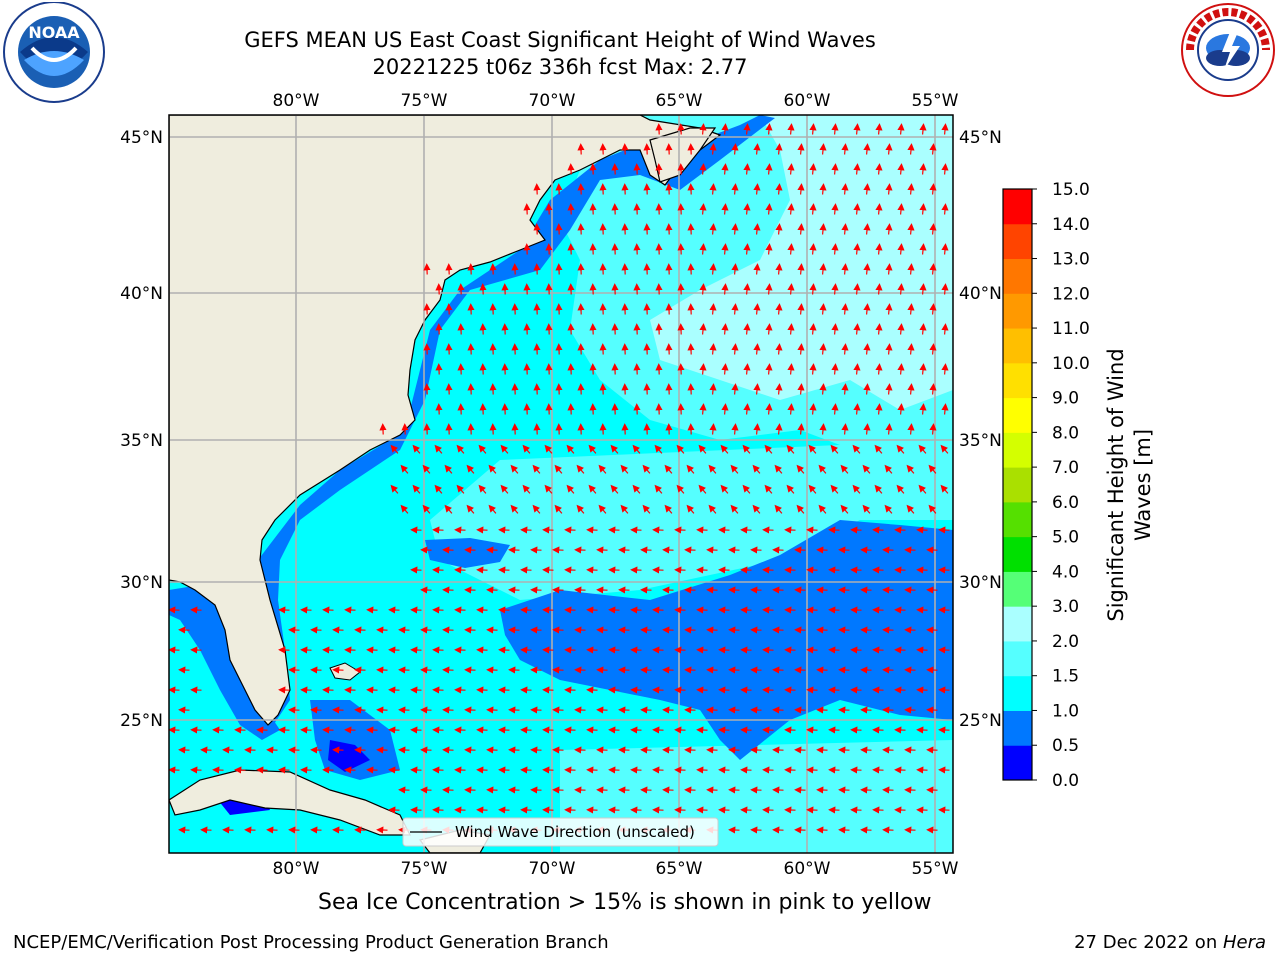 The image size is (1280, 960). What do you see at coordinates (141, 721) in the screenshot?
I see `lat-label: 25°N` at bounding box center [141, 721].